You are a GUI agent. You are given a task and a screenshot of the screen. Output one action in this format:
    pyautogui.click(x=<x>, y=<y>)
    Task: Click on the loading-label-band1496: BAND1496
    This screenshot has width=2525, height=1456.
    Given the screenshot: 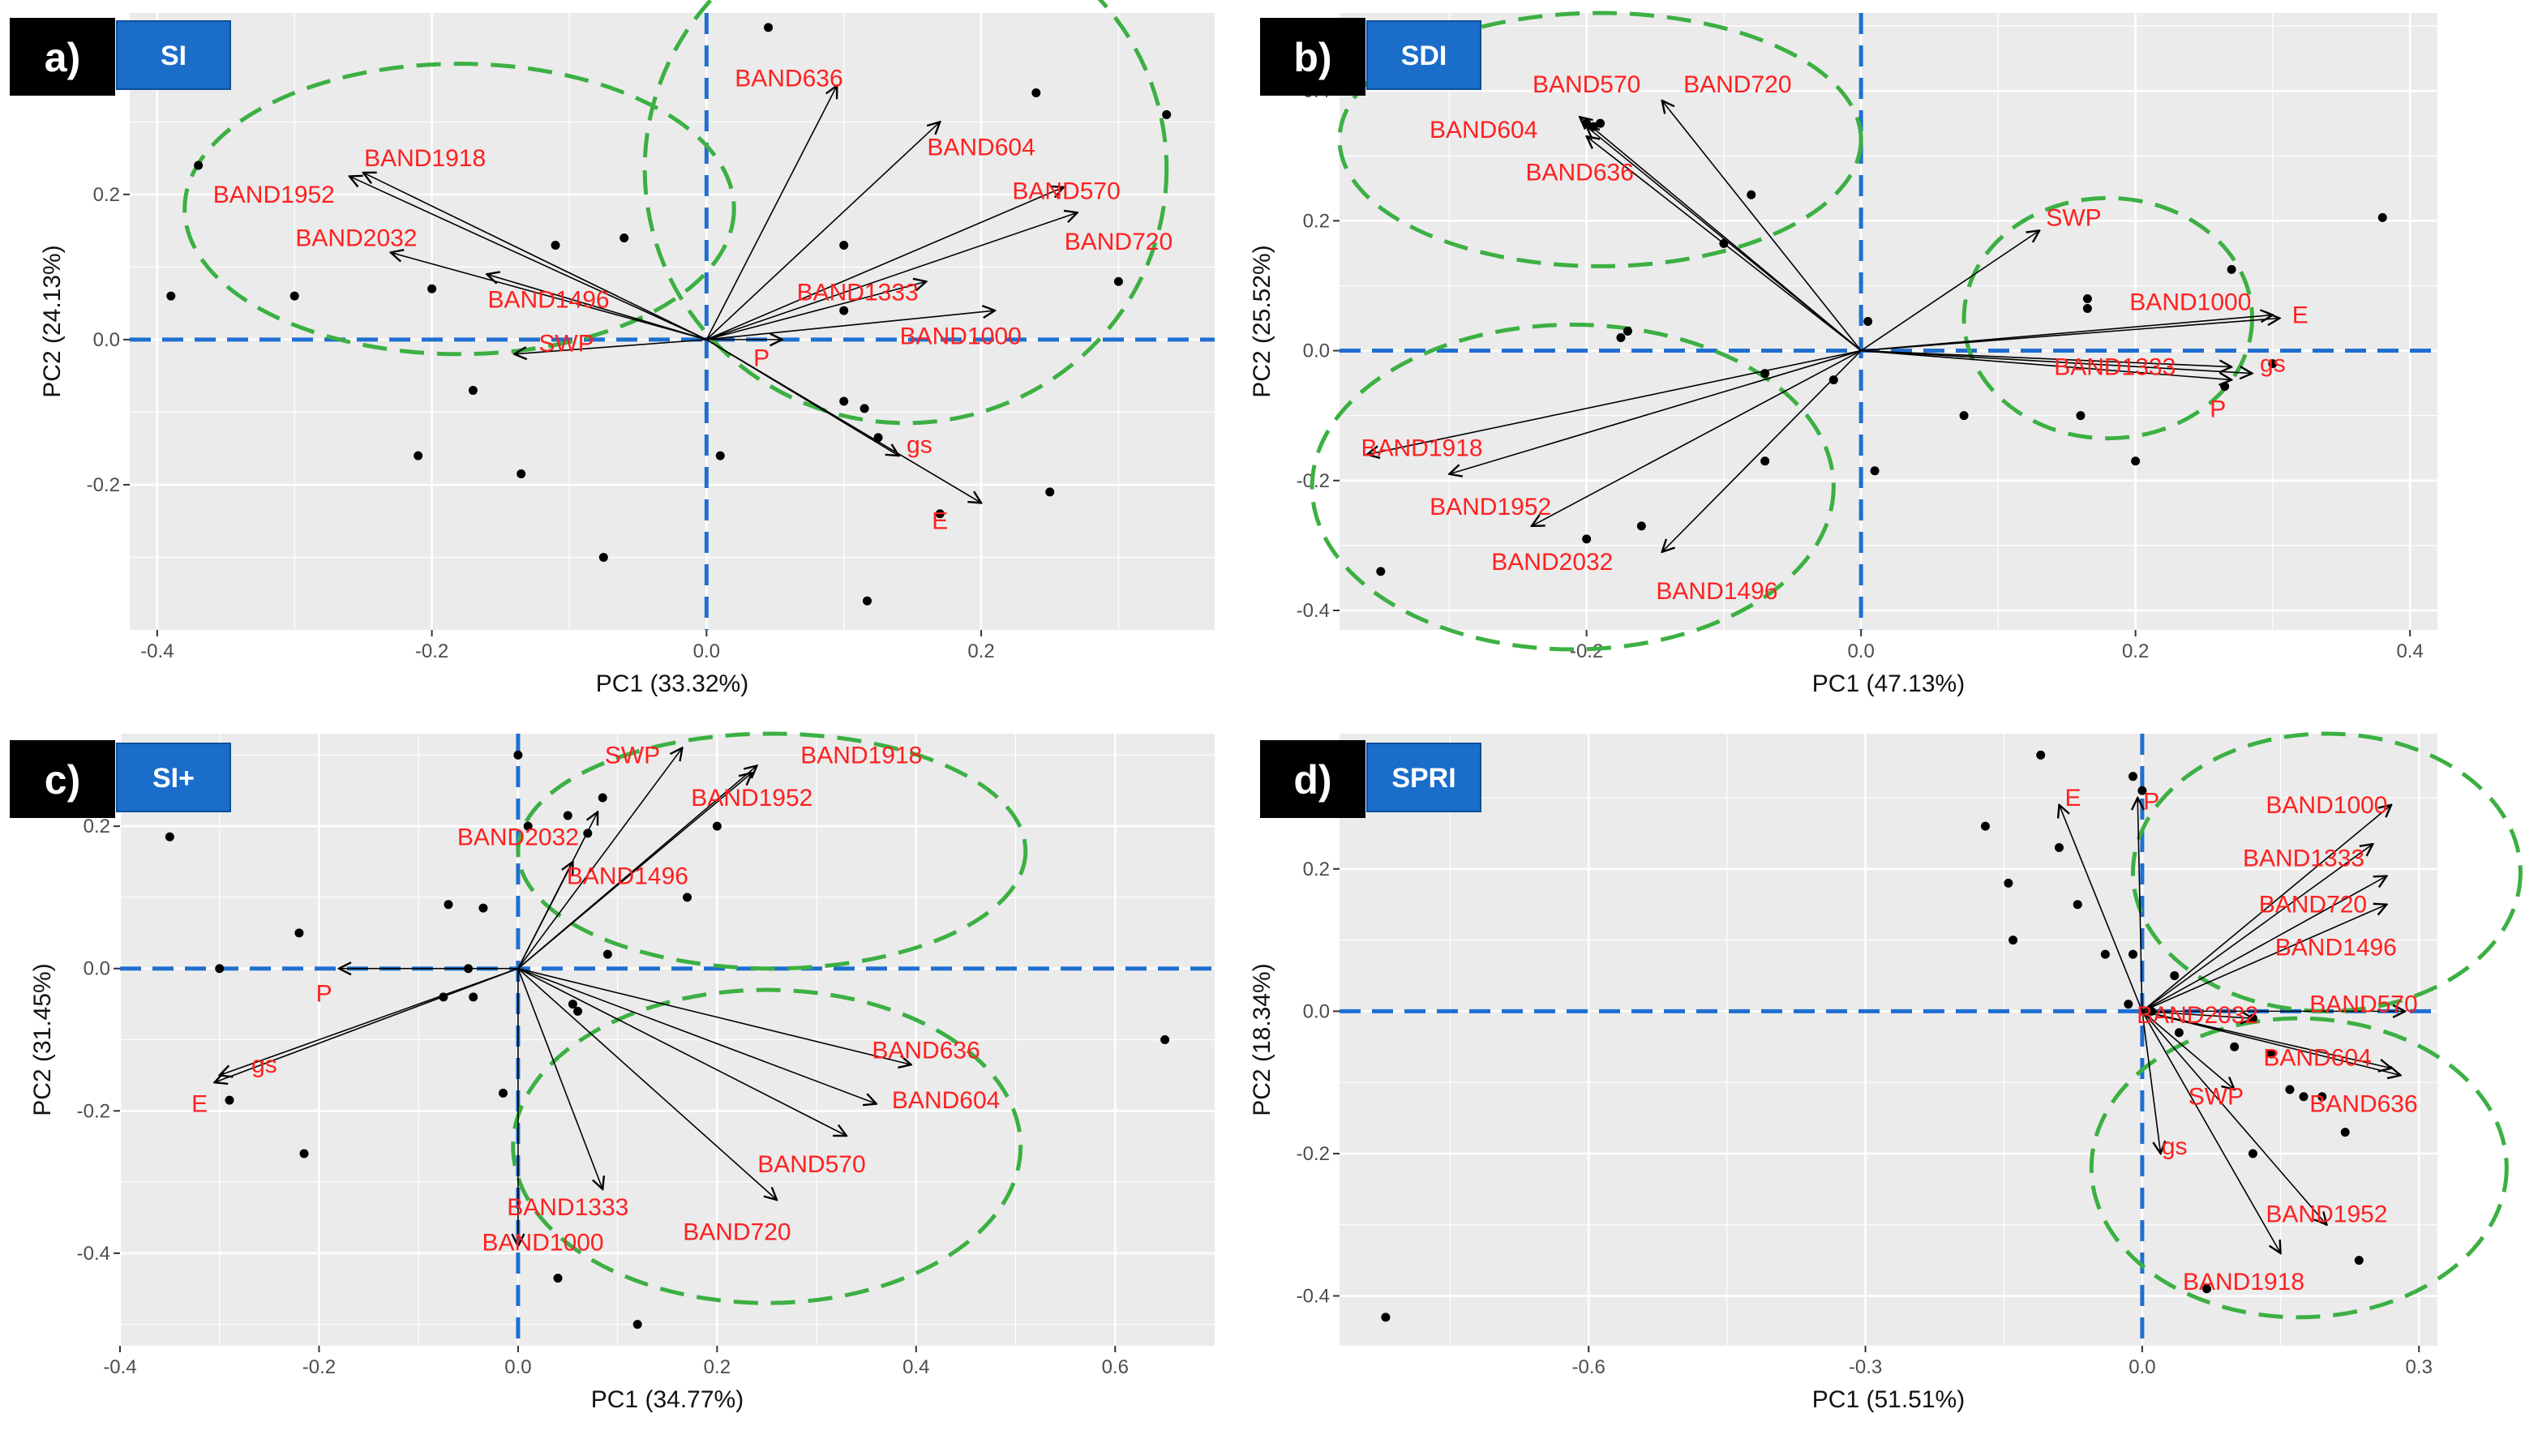 What is the action you would take?
    pyautogui.click(x=1716, y=591)
    